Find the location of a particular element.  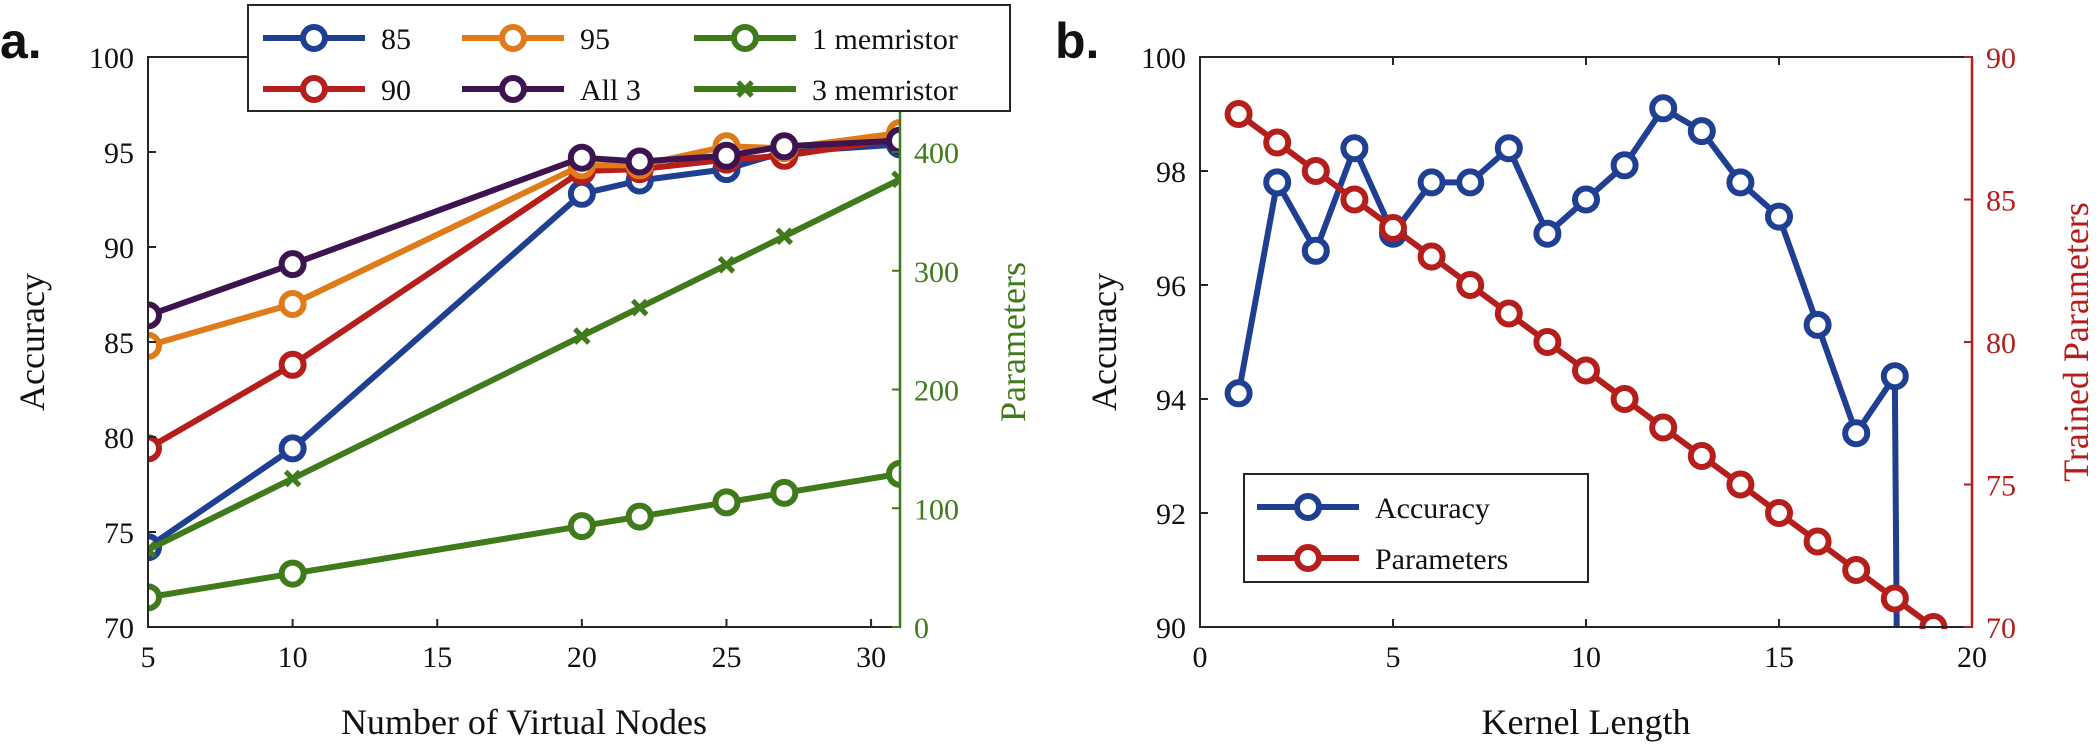

panel-a-y-tick-label: 100 is located at coordinates (111, 58).